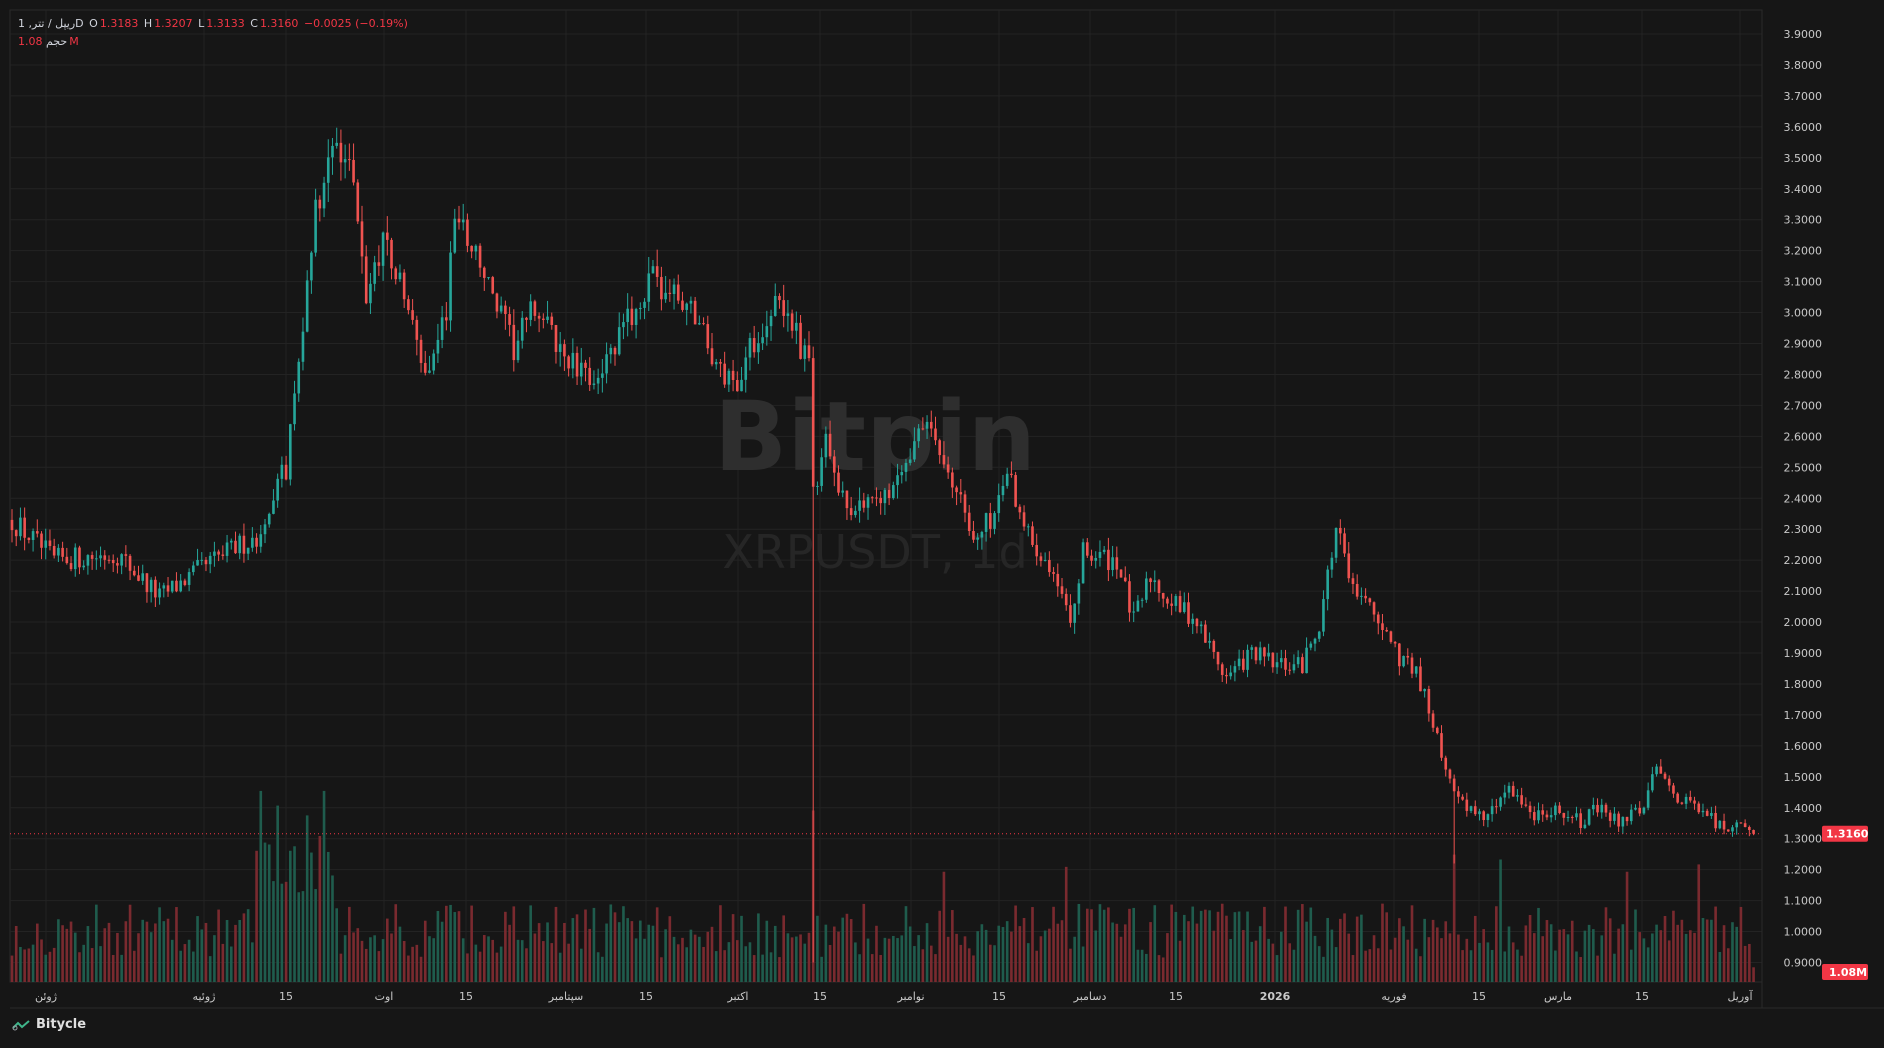 This screenshot has width=1884, height=1048. Describe the element at coordinates (1803, 436) in the screenshot. I see `price-tick-label: 2.6000` at that location.